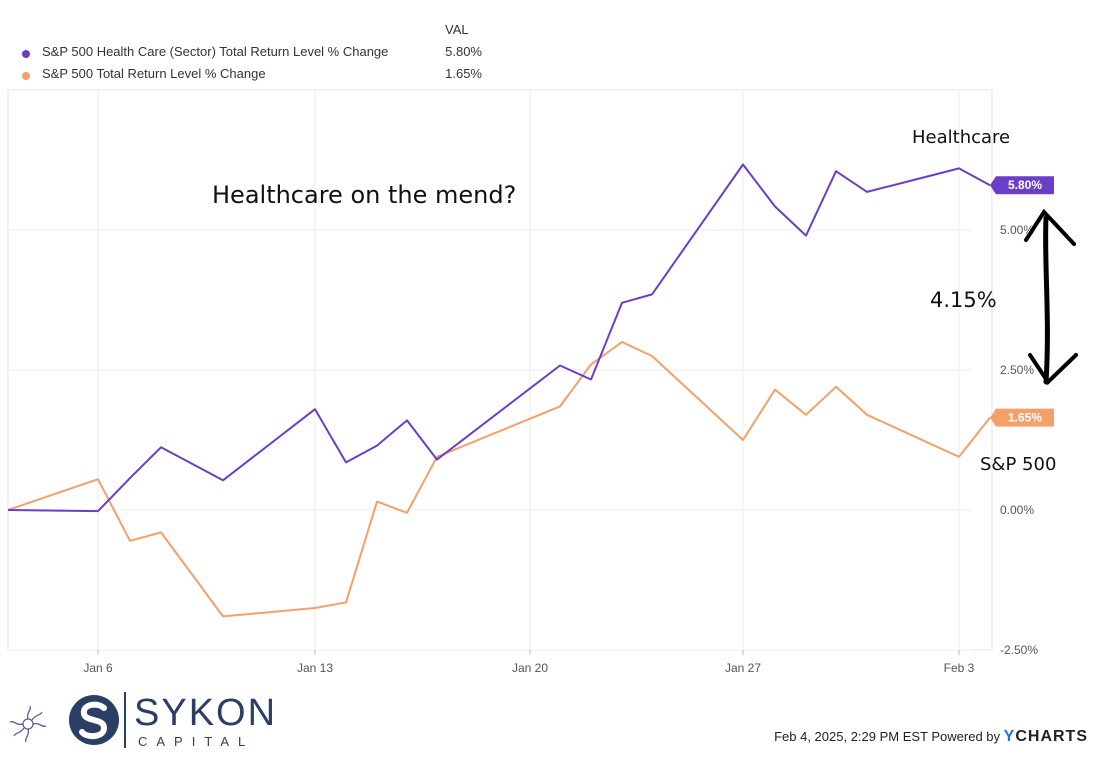 Image resolution: width=1100 pixels, height=760 pixels. I want to click on y-tick-label: 5.00%, so click(1017, 230).